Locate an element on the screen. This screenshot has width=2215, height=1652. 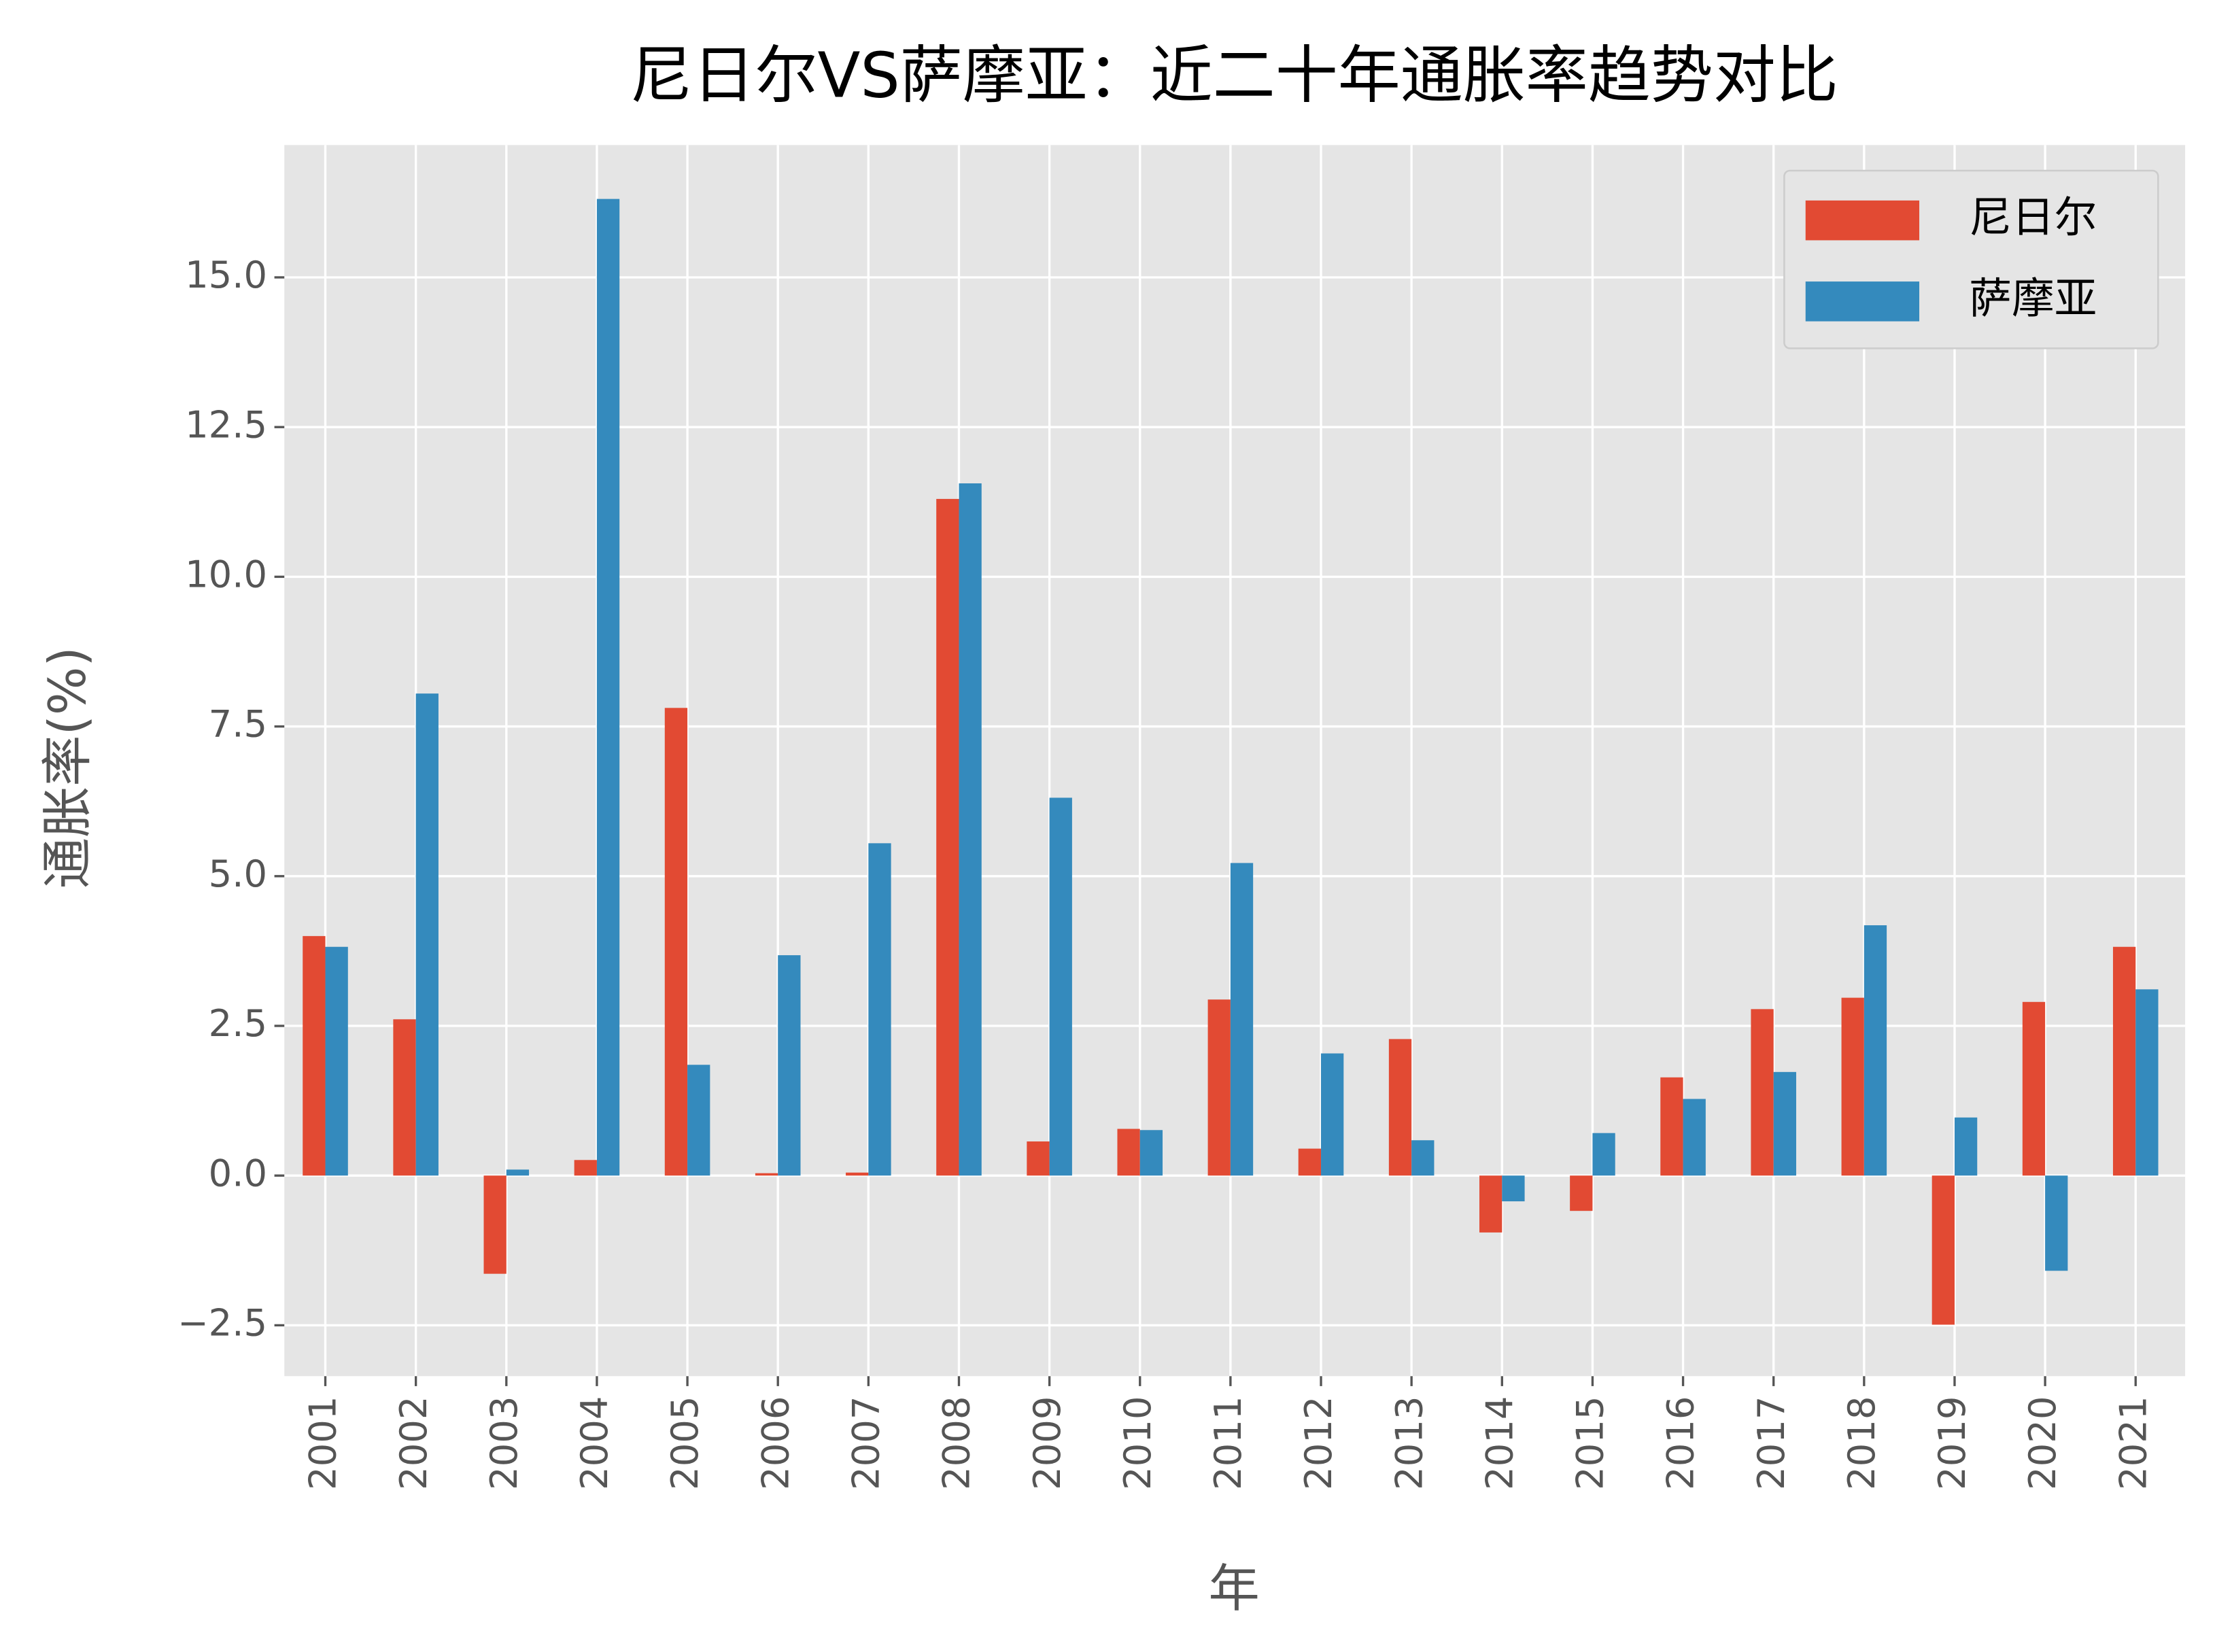
y-tick-label: 2.5 is located at coordinates (238, 1023).